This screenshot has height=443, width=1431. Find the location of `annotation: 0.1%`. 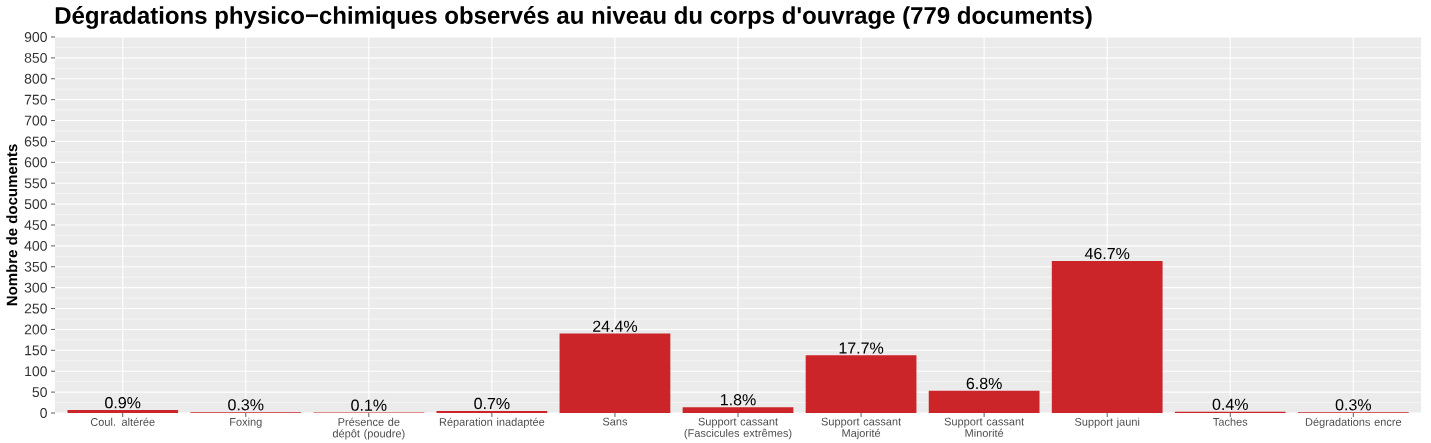

annotation: 0.1% is located at coordinates (369, 405).